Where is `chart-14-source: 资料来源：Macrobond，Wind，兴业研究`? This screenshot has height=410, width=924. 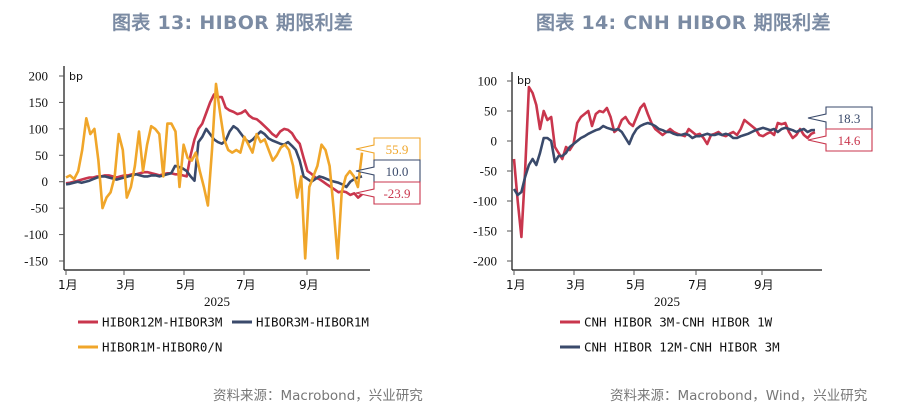
chart-14-source: 资料来源：Macrobond，Wind，兴业研究 is located at coordinates (739, 396).